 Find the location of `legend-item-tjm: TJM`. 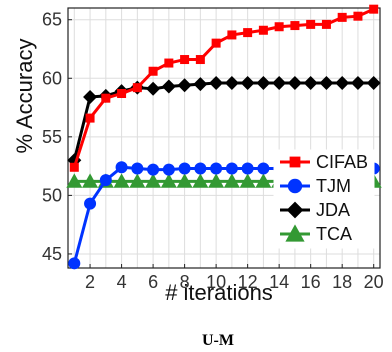

legend-item-tjm: TJM is located at coordinates (315, 186).